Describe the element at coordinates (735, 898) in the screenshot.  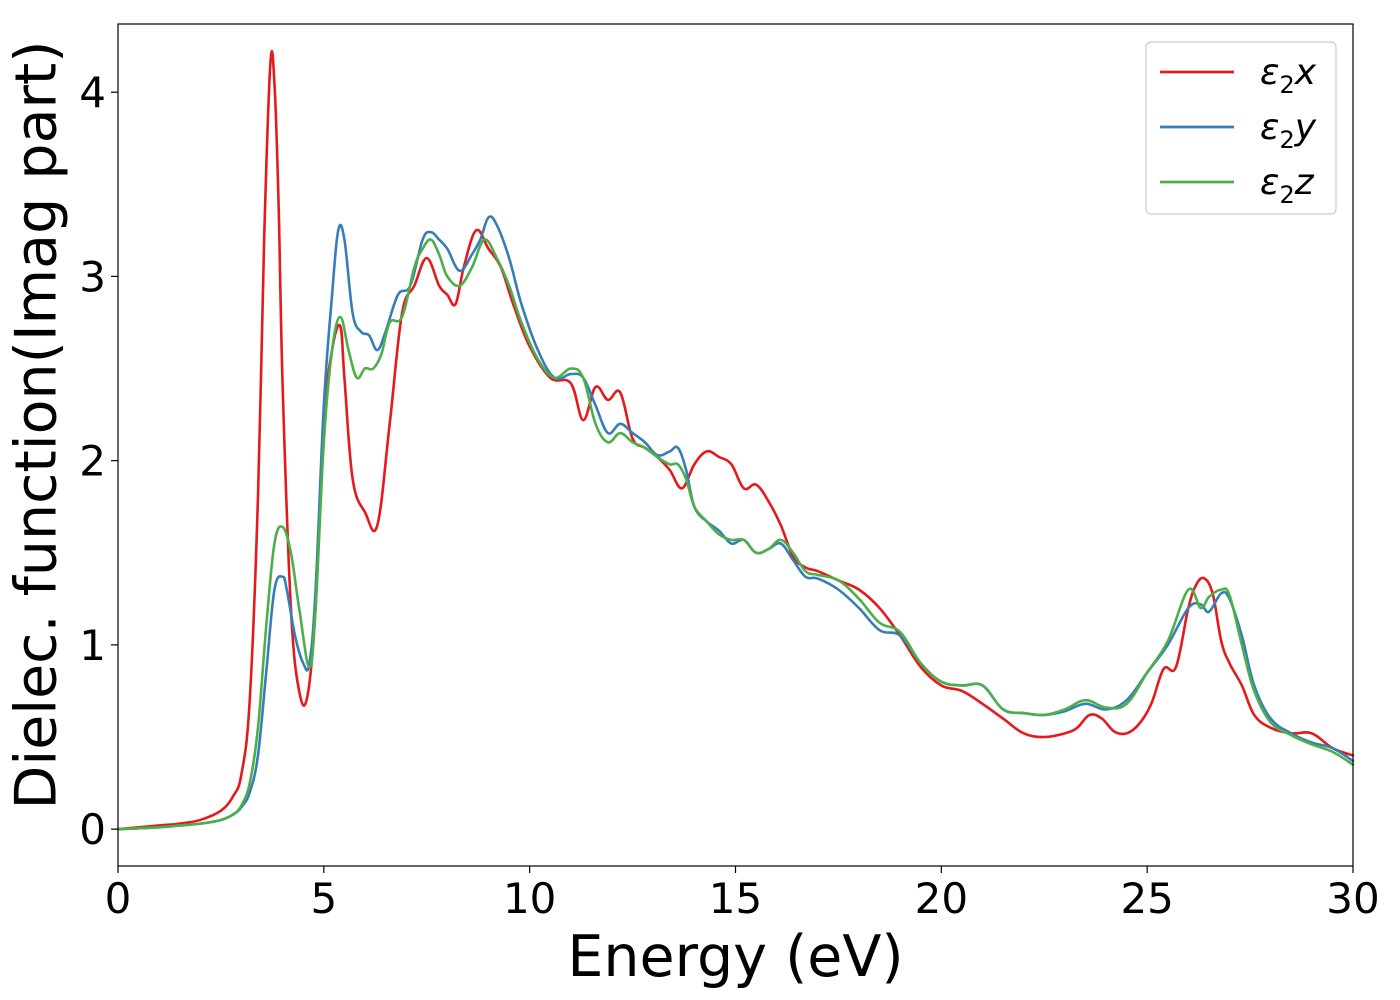
I see `x-tick-label: 15` at that location.